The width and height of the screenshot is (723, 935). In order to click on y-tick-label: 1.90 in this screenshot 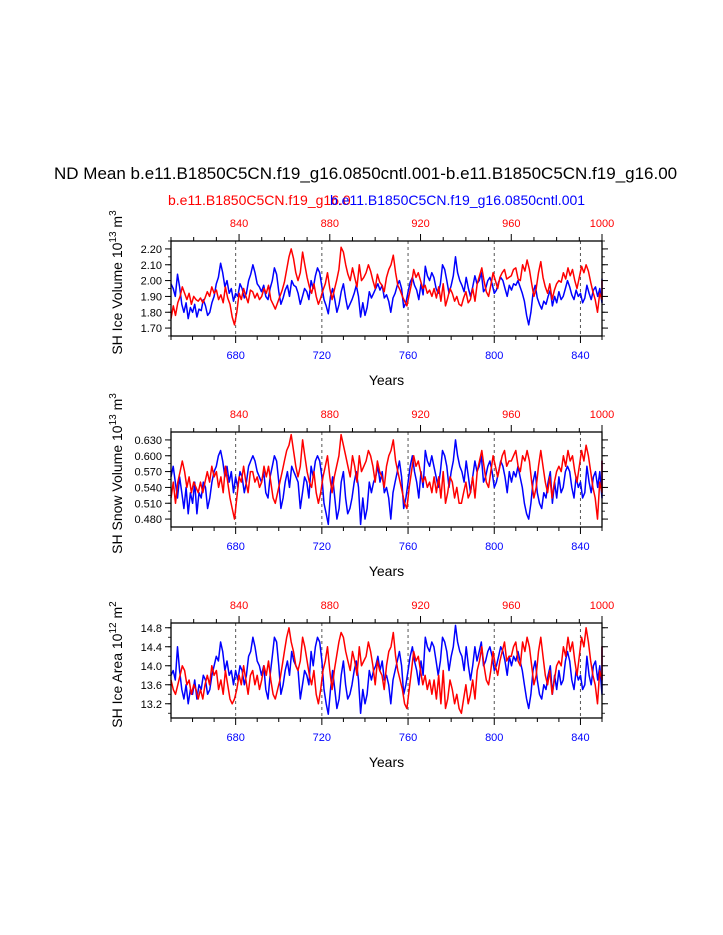, I will do `click(151, 297)`.